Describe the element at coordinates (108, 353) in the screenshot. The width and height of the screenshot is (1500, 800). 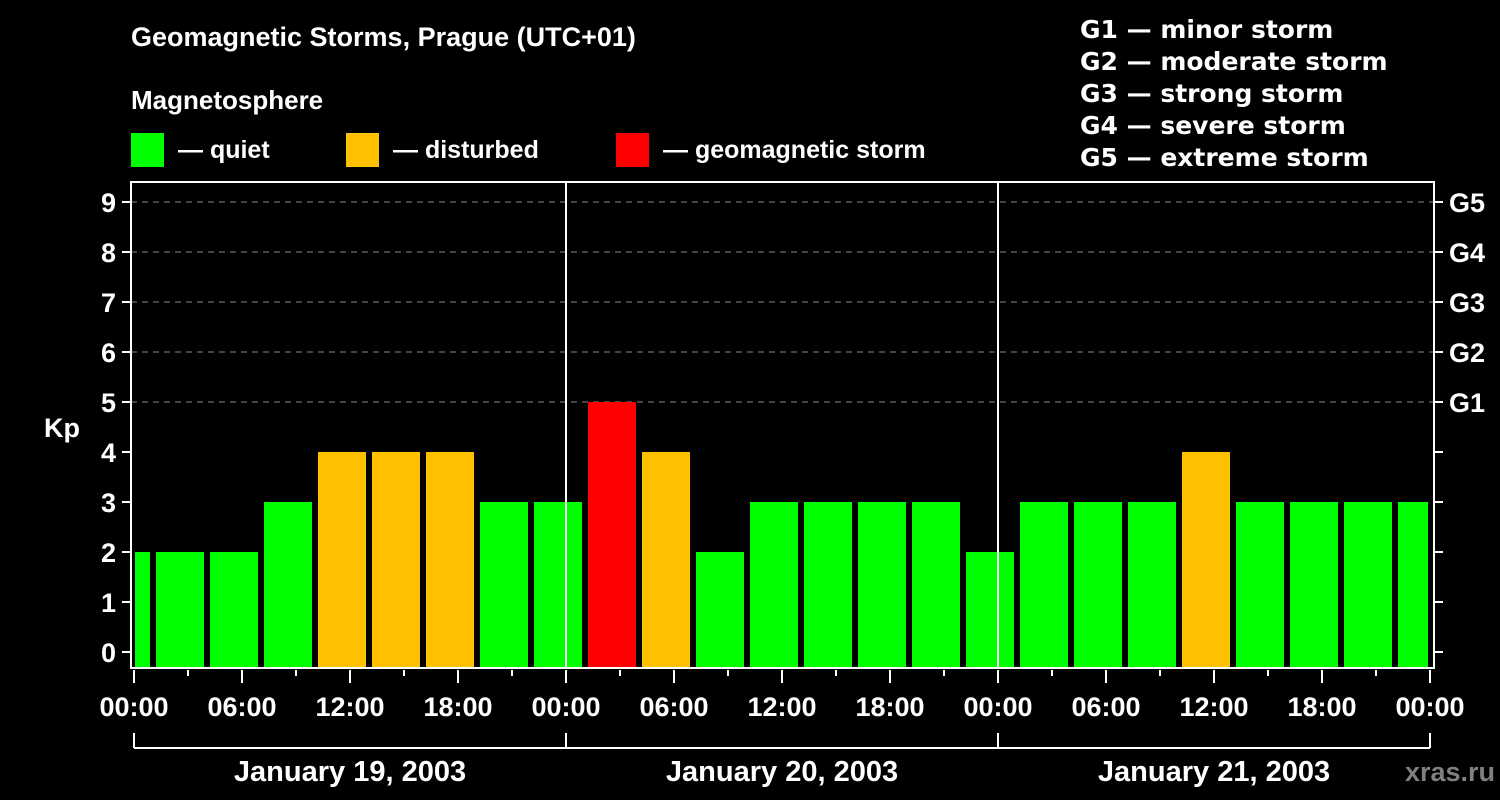
I see `y-tick-label: 6` at that location.